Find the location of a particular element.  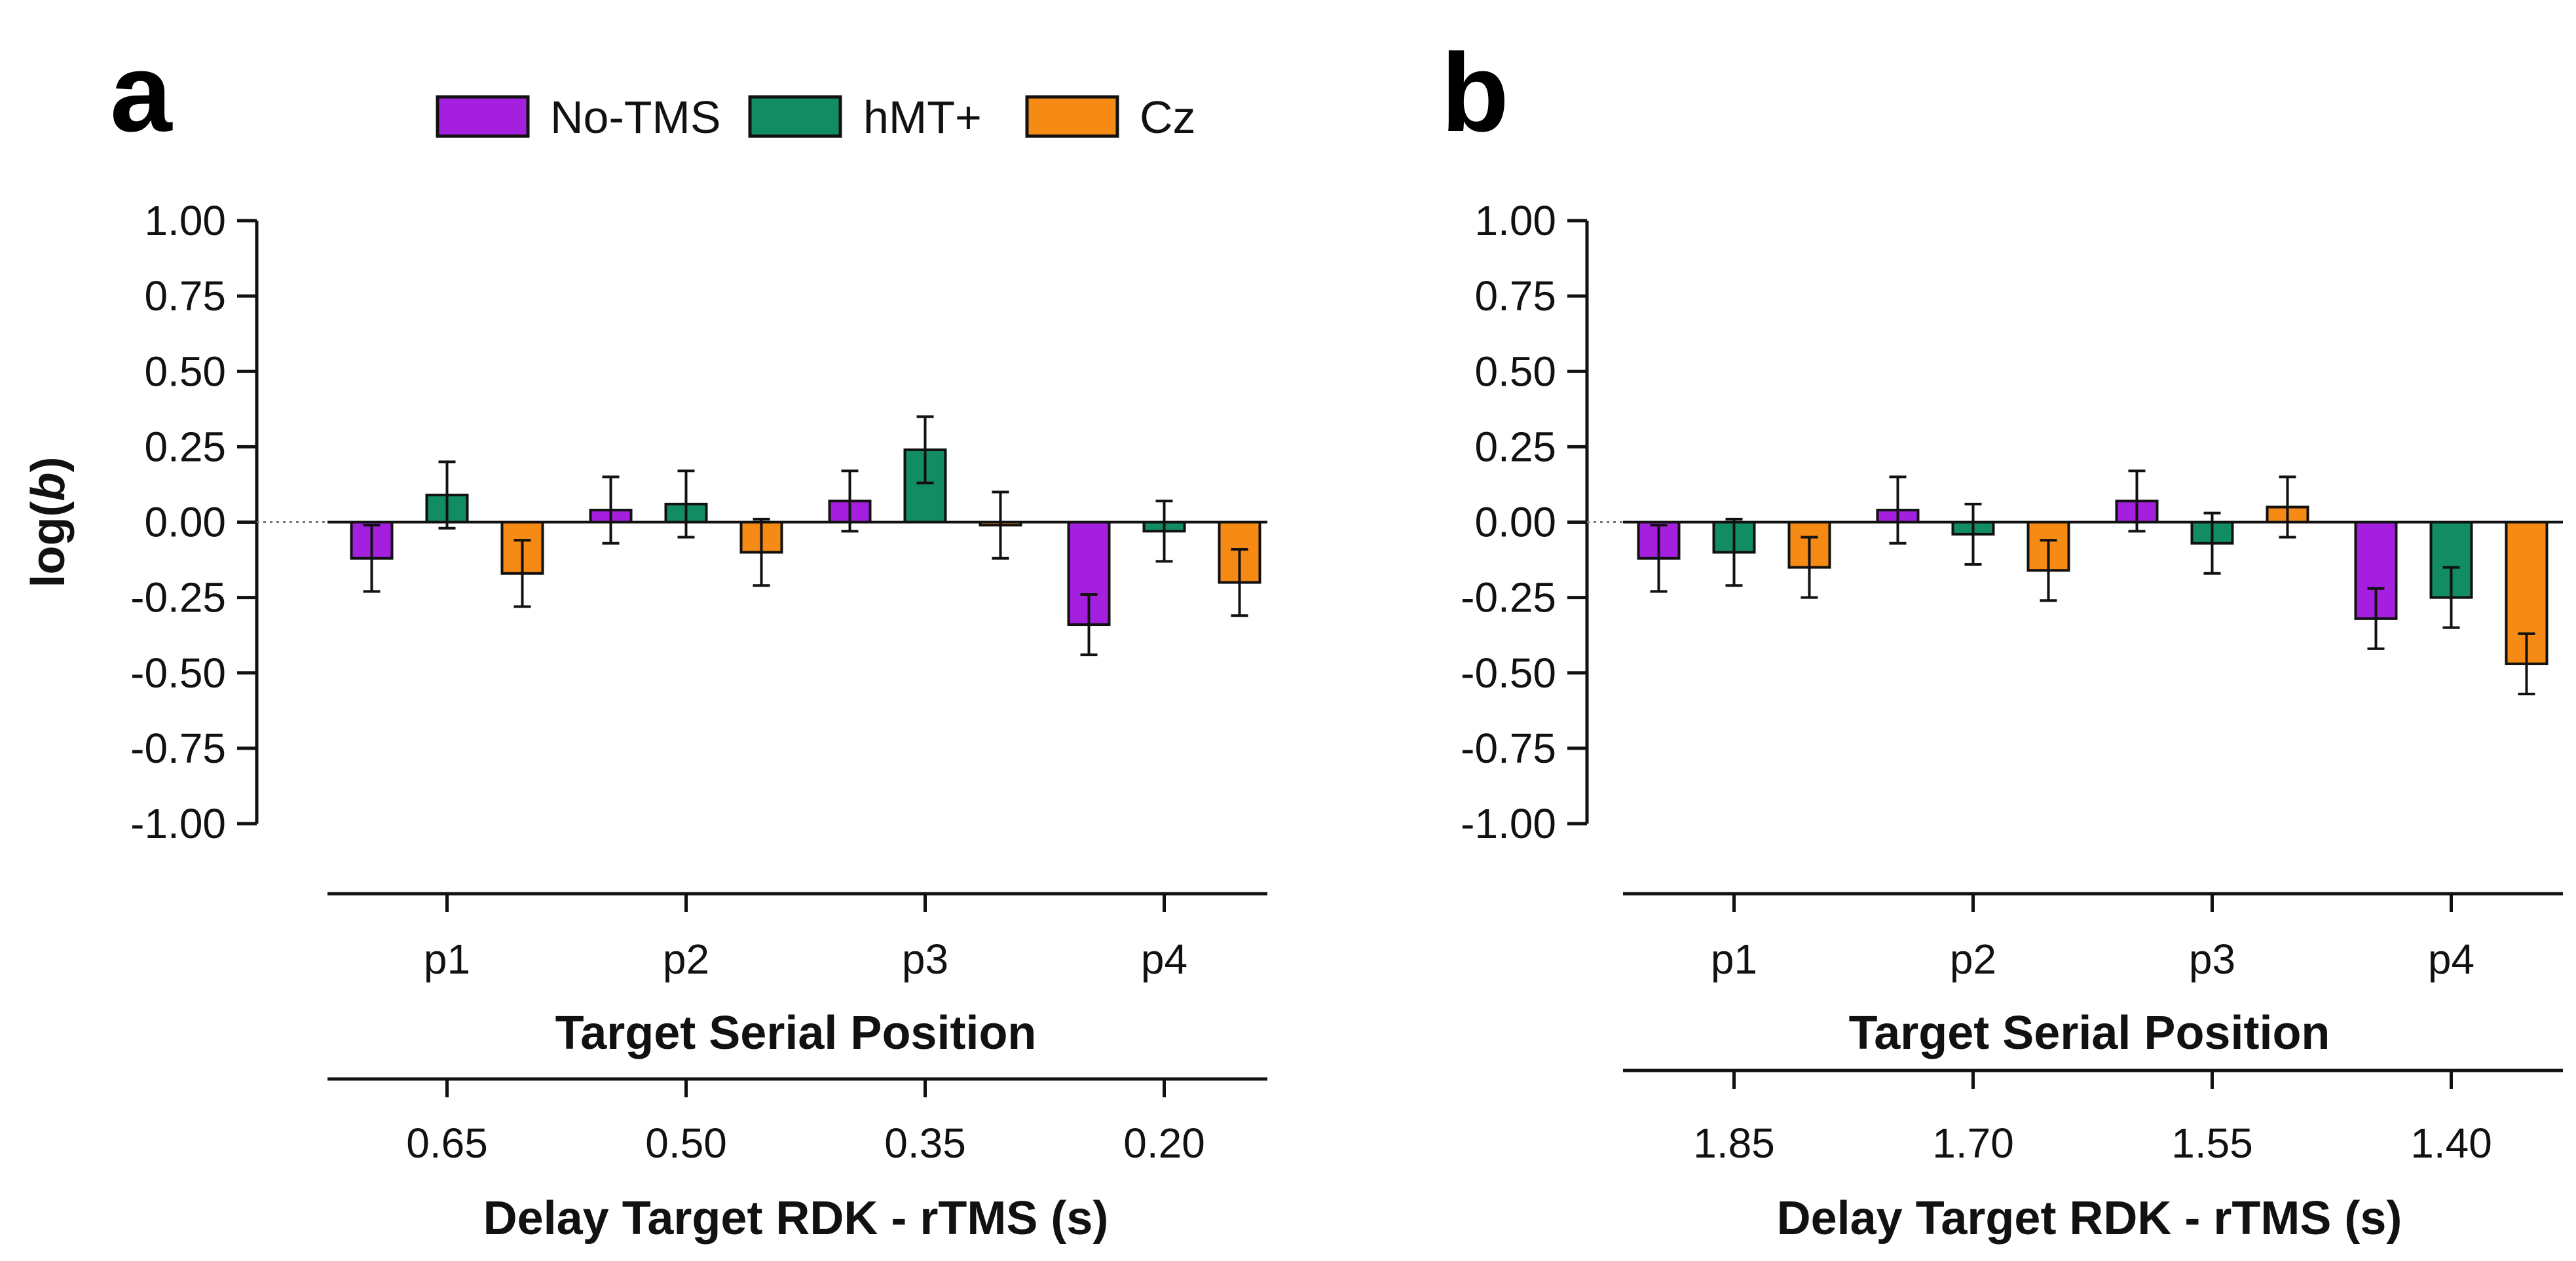

legend-label-hmt-: hMT+ is located at coordinates (922, 117).